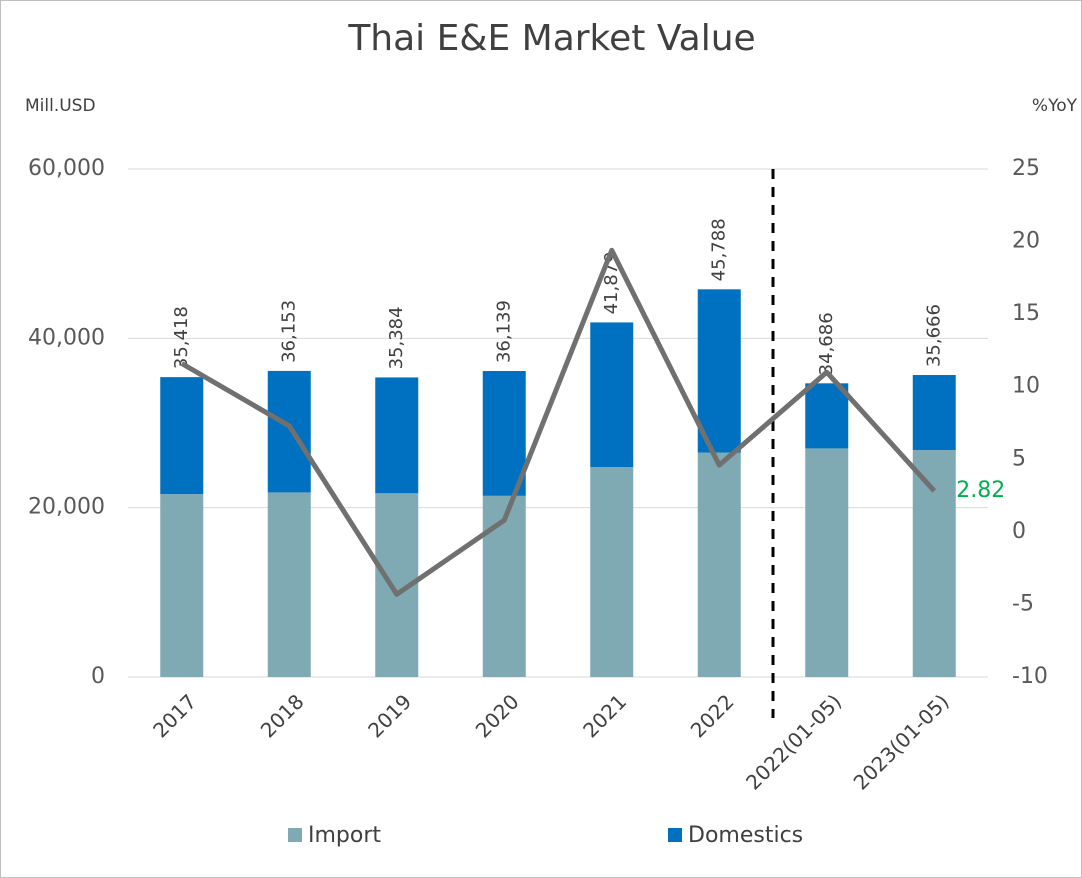  Describe the element at coordinates (1026, 313) in the screenshot. I see `y2-tick-label: 15` at that location.